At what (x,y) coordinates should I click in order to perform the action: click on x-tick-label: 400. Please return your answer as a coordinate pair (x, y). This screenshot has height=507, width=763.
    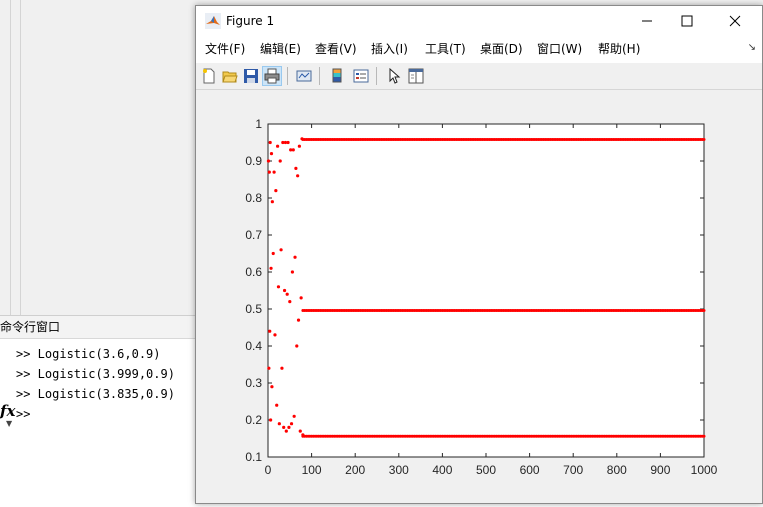
    Looking at the image, I should click on (442, 470).